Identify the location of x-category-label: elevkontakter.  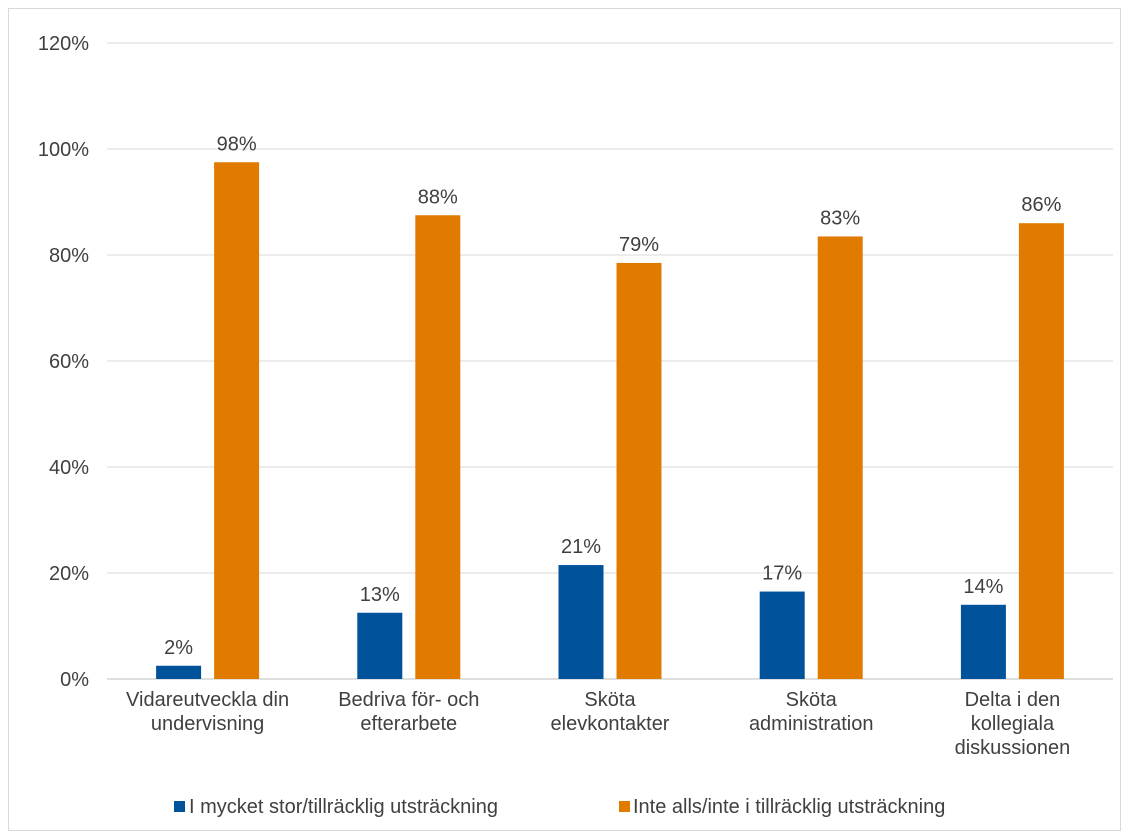
(610, 724).